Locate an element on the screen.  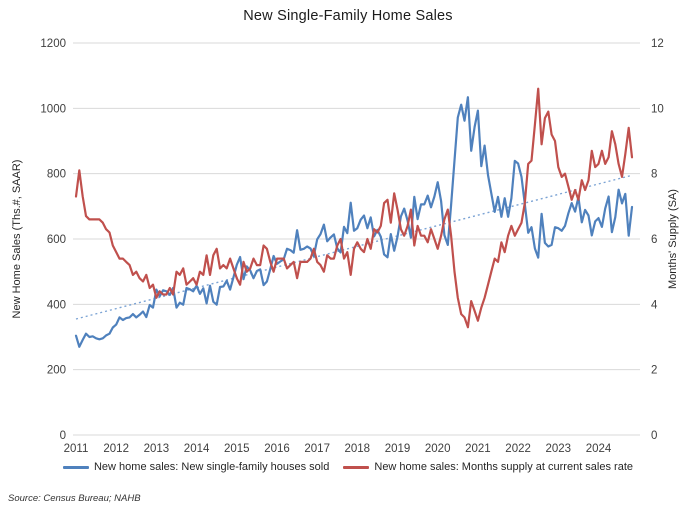
x-axis-tick-label: 2015 is located at coordinates (237, 449).